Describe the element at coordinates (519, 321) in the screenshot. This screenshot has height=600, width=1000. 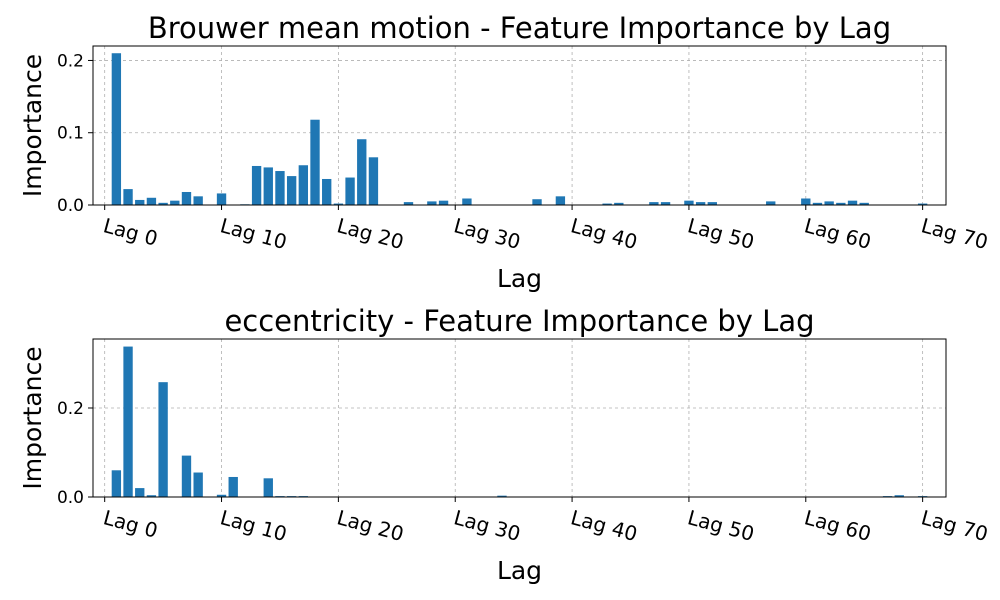
I see `chart-title: eccentricity - Feature Importance by Lag` at that location.